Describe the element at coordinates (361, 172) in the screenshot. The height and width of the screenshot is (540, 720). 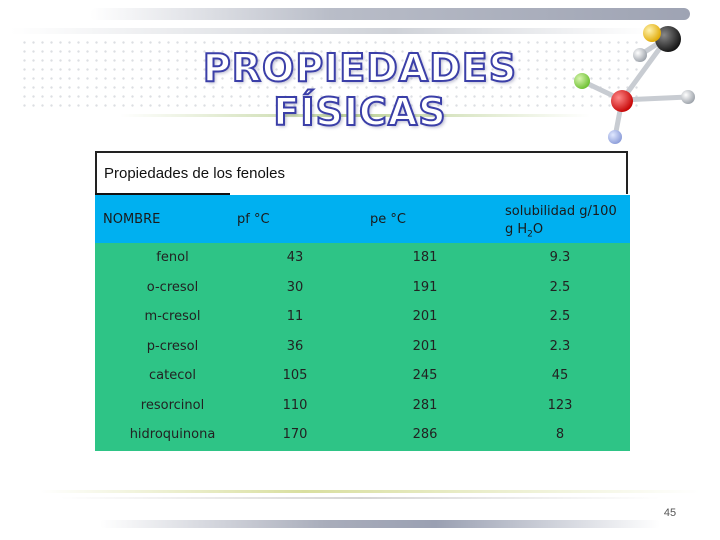
I see `table-caption-frame` at that location.